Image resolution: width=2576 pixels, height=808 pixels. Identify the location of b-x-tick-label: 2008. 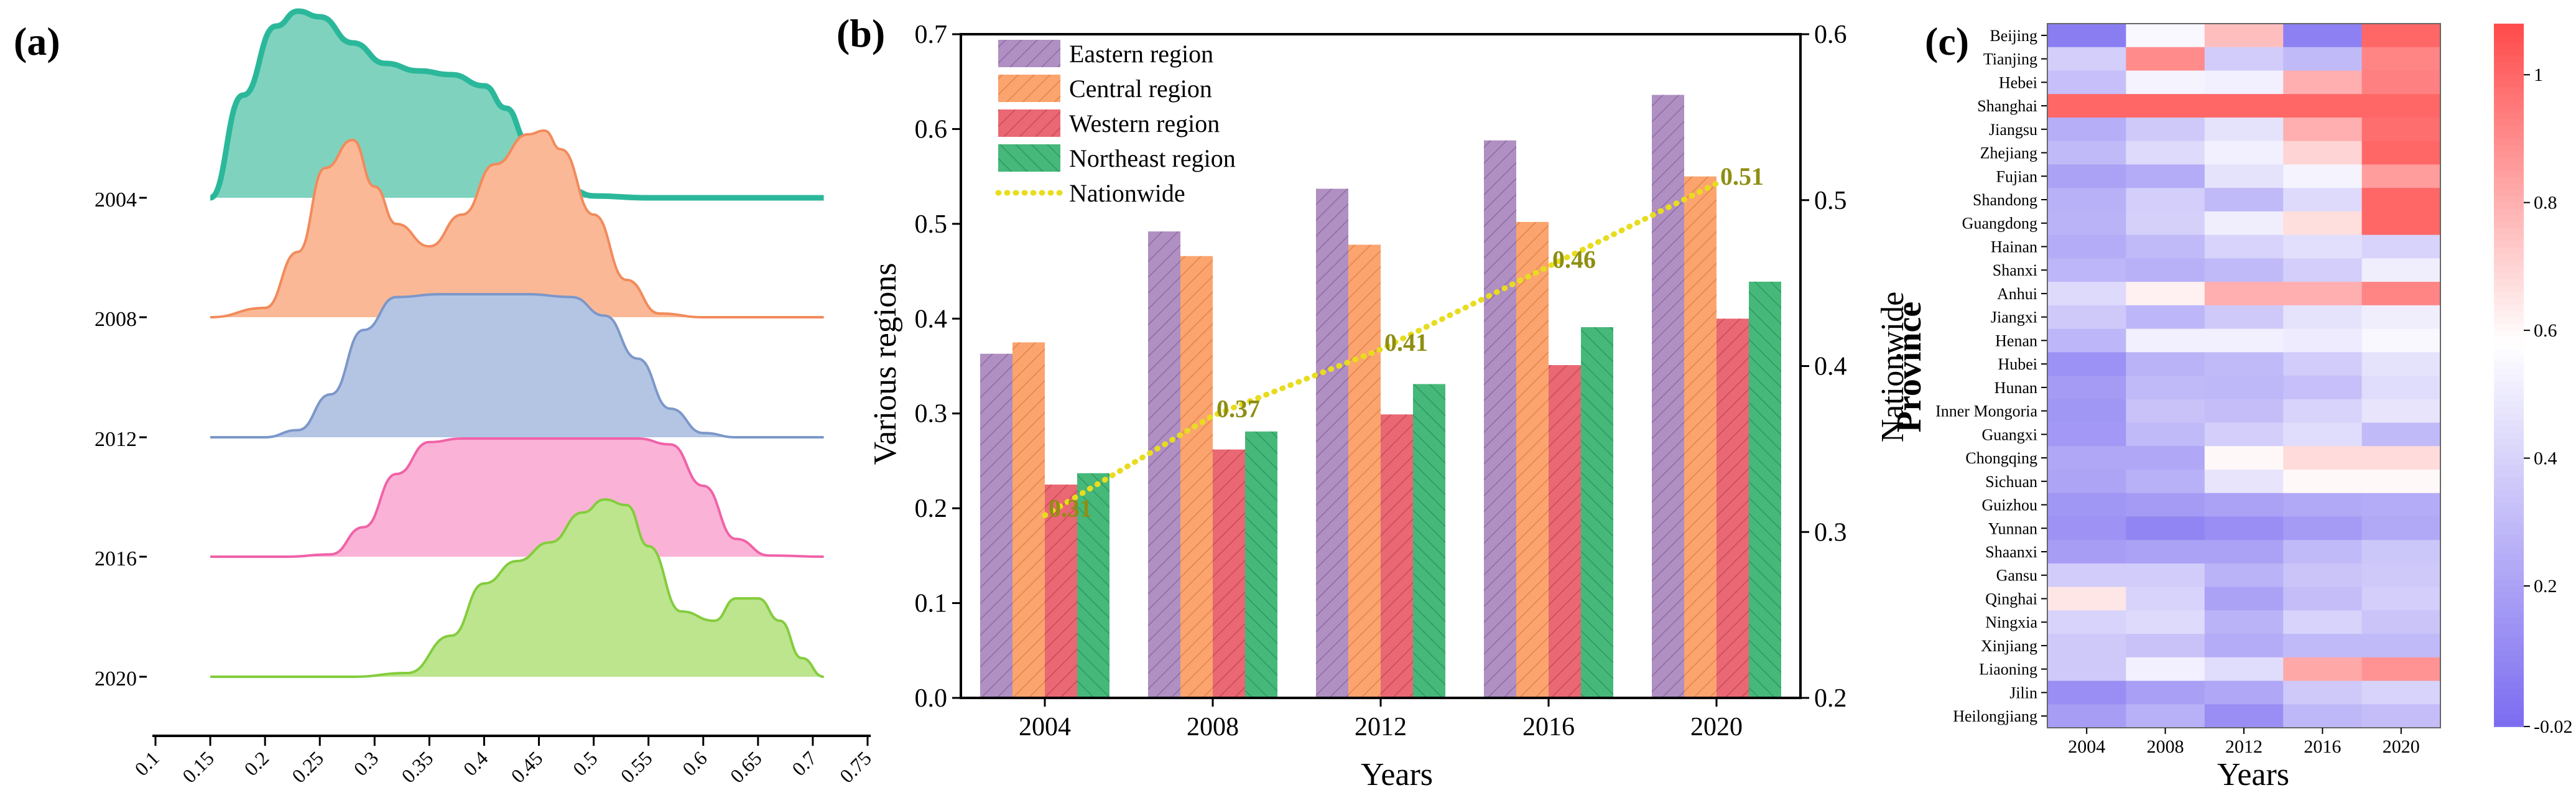
(1213, 727).